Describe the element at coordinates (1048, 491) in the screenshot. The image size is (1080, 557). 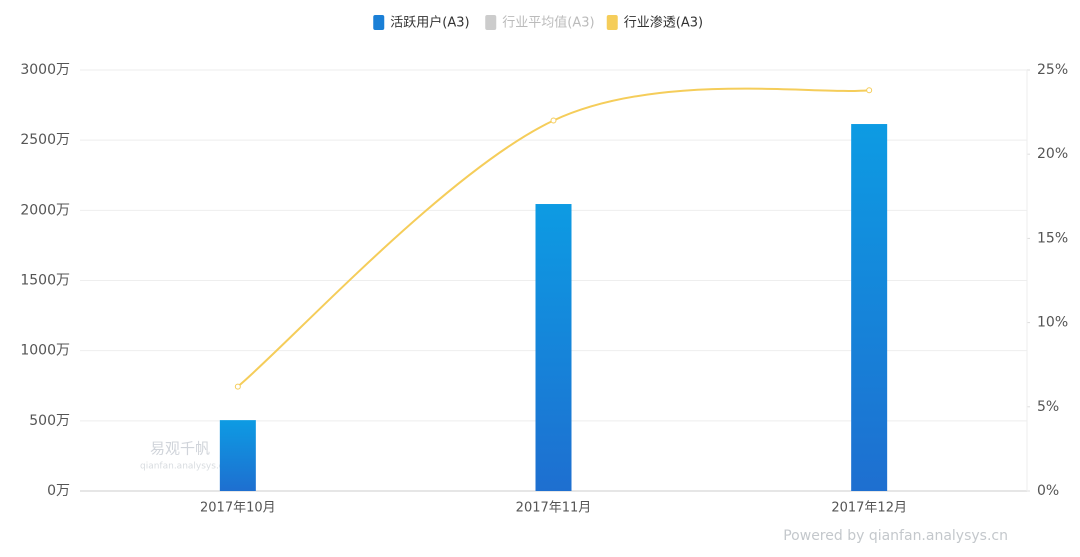
I see `y2-tick-label: 0%` at that location.